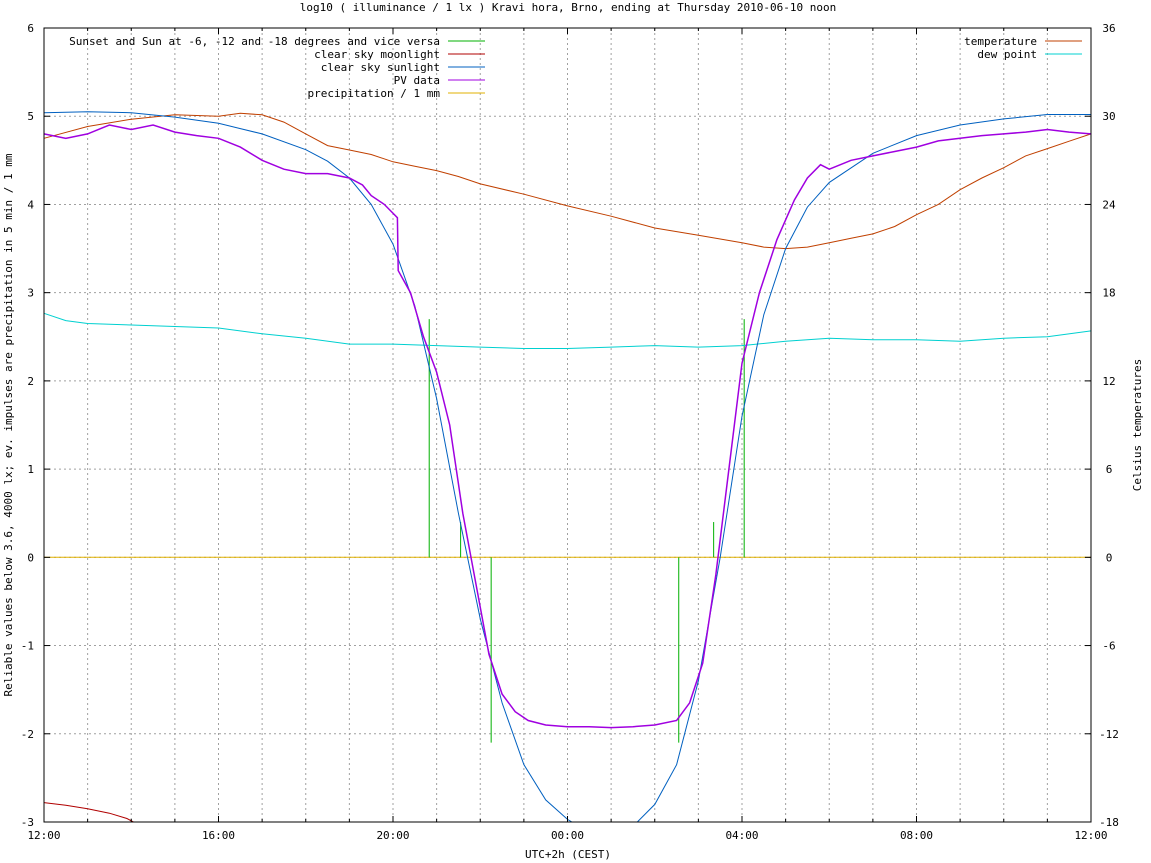 Image resolution: width=1151 pixels, height=863 pixels. I want to click on y-tick-label: -2, so click(27, 734).